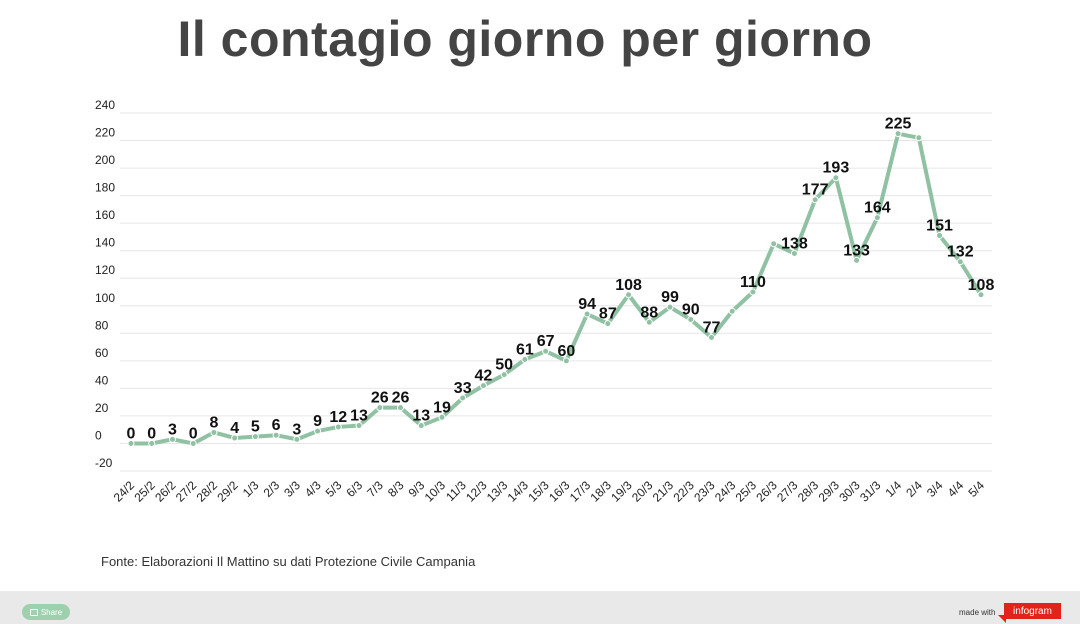 The height and width of the screenshot is (624, 1080). What do you see at coordinates (808, 491) in the screenshot?
I see `x-tick-label: 28/3` at bounding box center [808, 491].